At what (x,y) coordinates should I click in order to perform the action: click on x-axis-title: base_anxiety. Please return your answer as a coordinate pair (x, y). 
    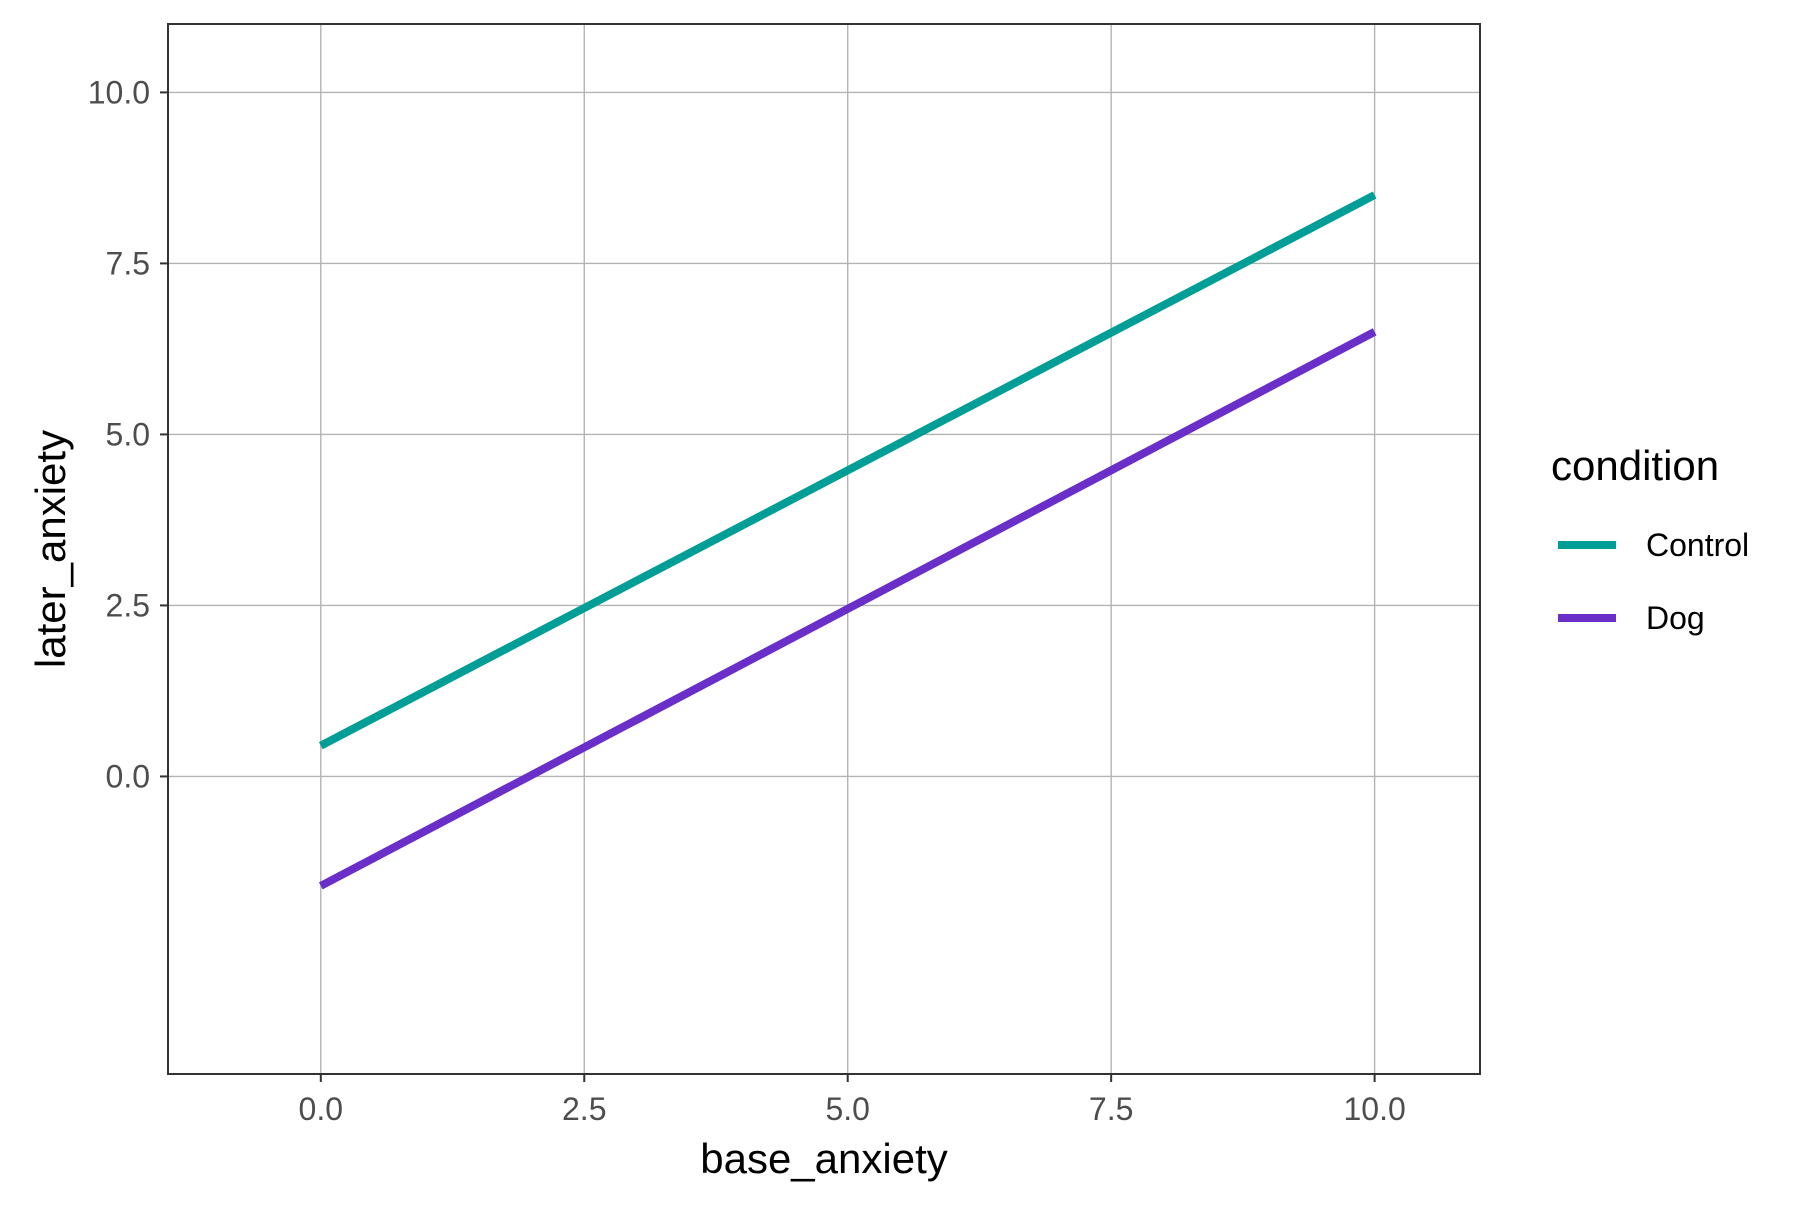
    Looking at the image, I should click on (824, 1158).